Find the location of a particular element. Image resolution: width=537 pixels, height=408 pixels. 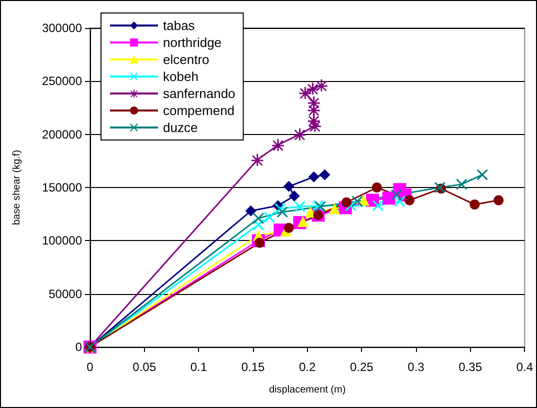

y-tick-label: 0 is located at coordinates (78, 347).